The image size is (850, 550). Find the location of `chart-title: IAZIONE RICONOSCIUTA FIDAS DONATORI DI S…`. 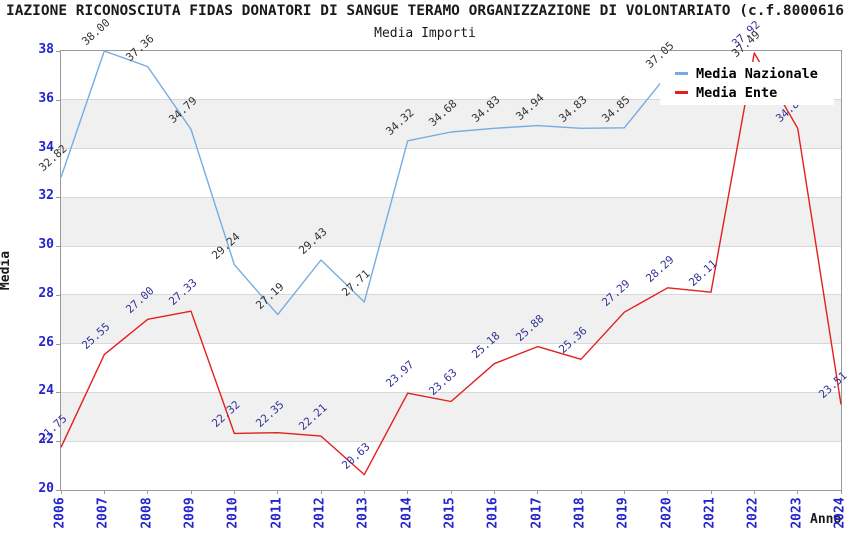

chart-title: IAZIONE RICONOSCIUTA FIDAS DONATORI DI S… is located at coordinates (425, 11).